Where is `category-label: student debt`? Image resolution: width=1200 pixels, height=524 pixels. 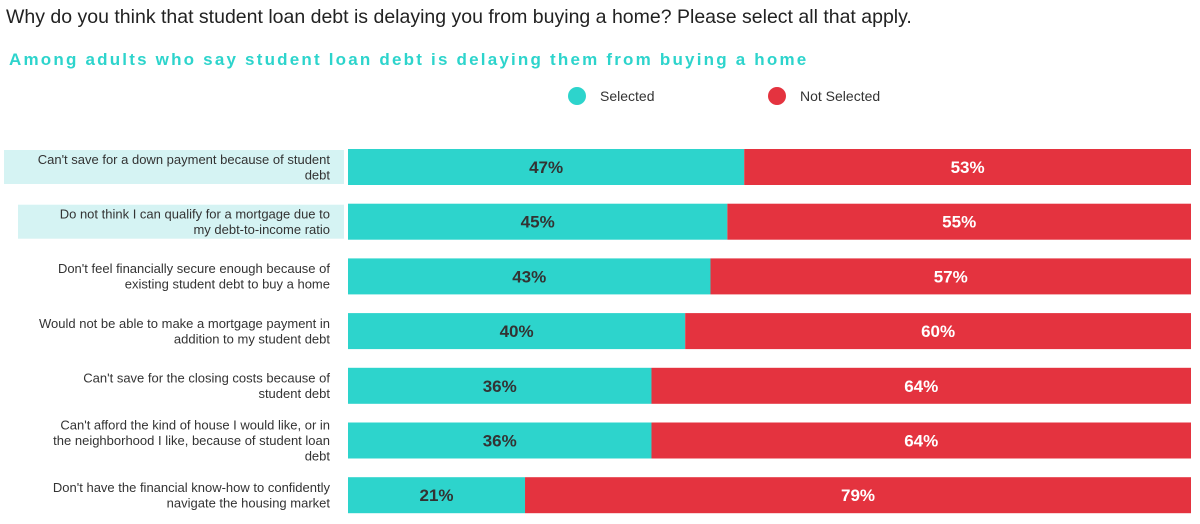
category-label: student debt is located at coordinates (294, 393).